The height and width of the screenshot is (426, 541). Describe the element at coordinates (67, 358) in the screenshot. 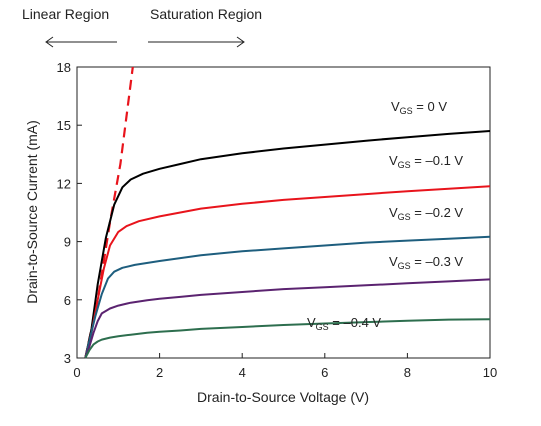

I see `y-tick-label: 3` at that location.